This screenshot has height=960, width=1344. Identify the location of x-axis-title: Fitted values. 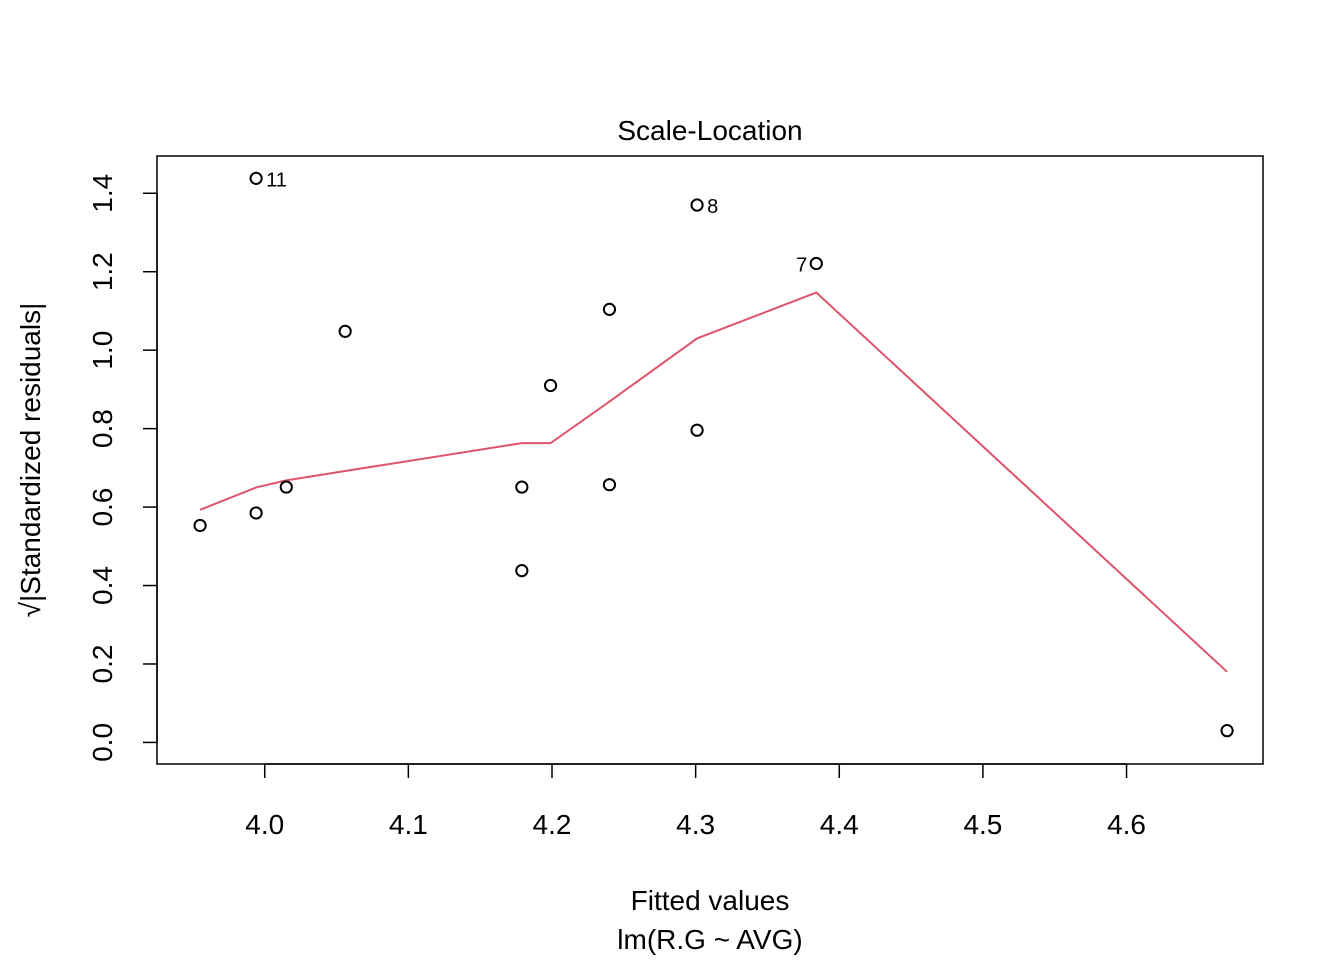
(710, 900).